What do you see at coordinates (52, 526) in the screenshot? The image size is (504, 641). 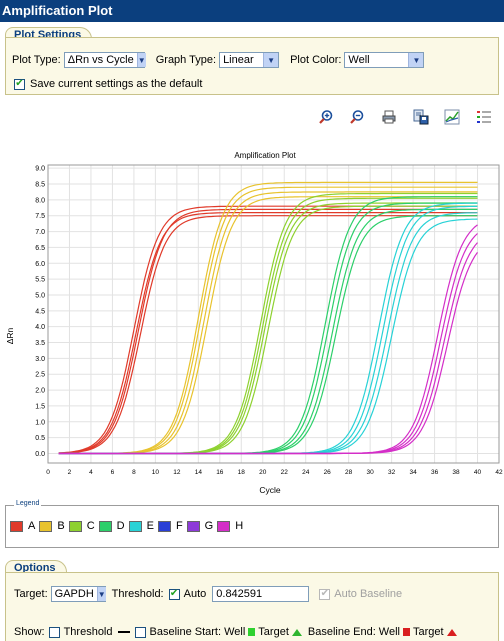 I see `legend-item: B` at bounding box center [52, 526].